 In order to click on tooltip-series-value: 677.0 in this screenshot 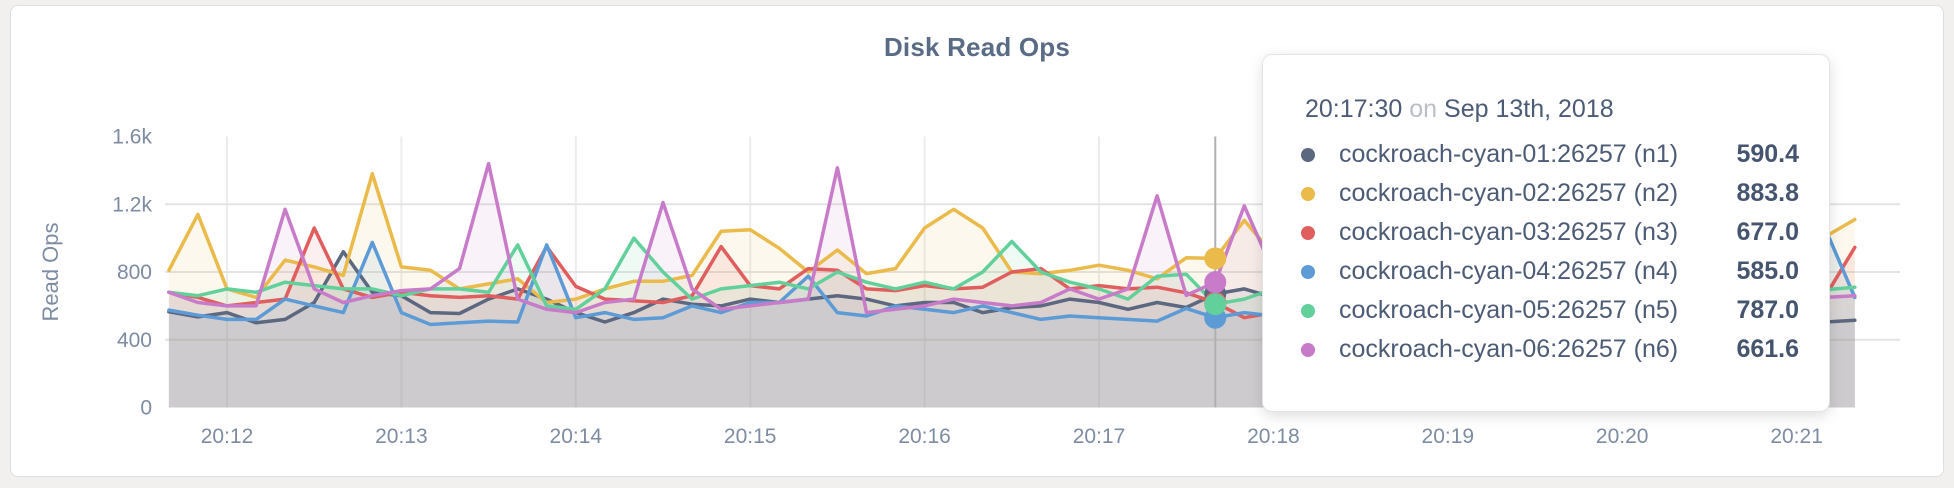, I will do `click(1767, 232)`.